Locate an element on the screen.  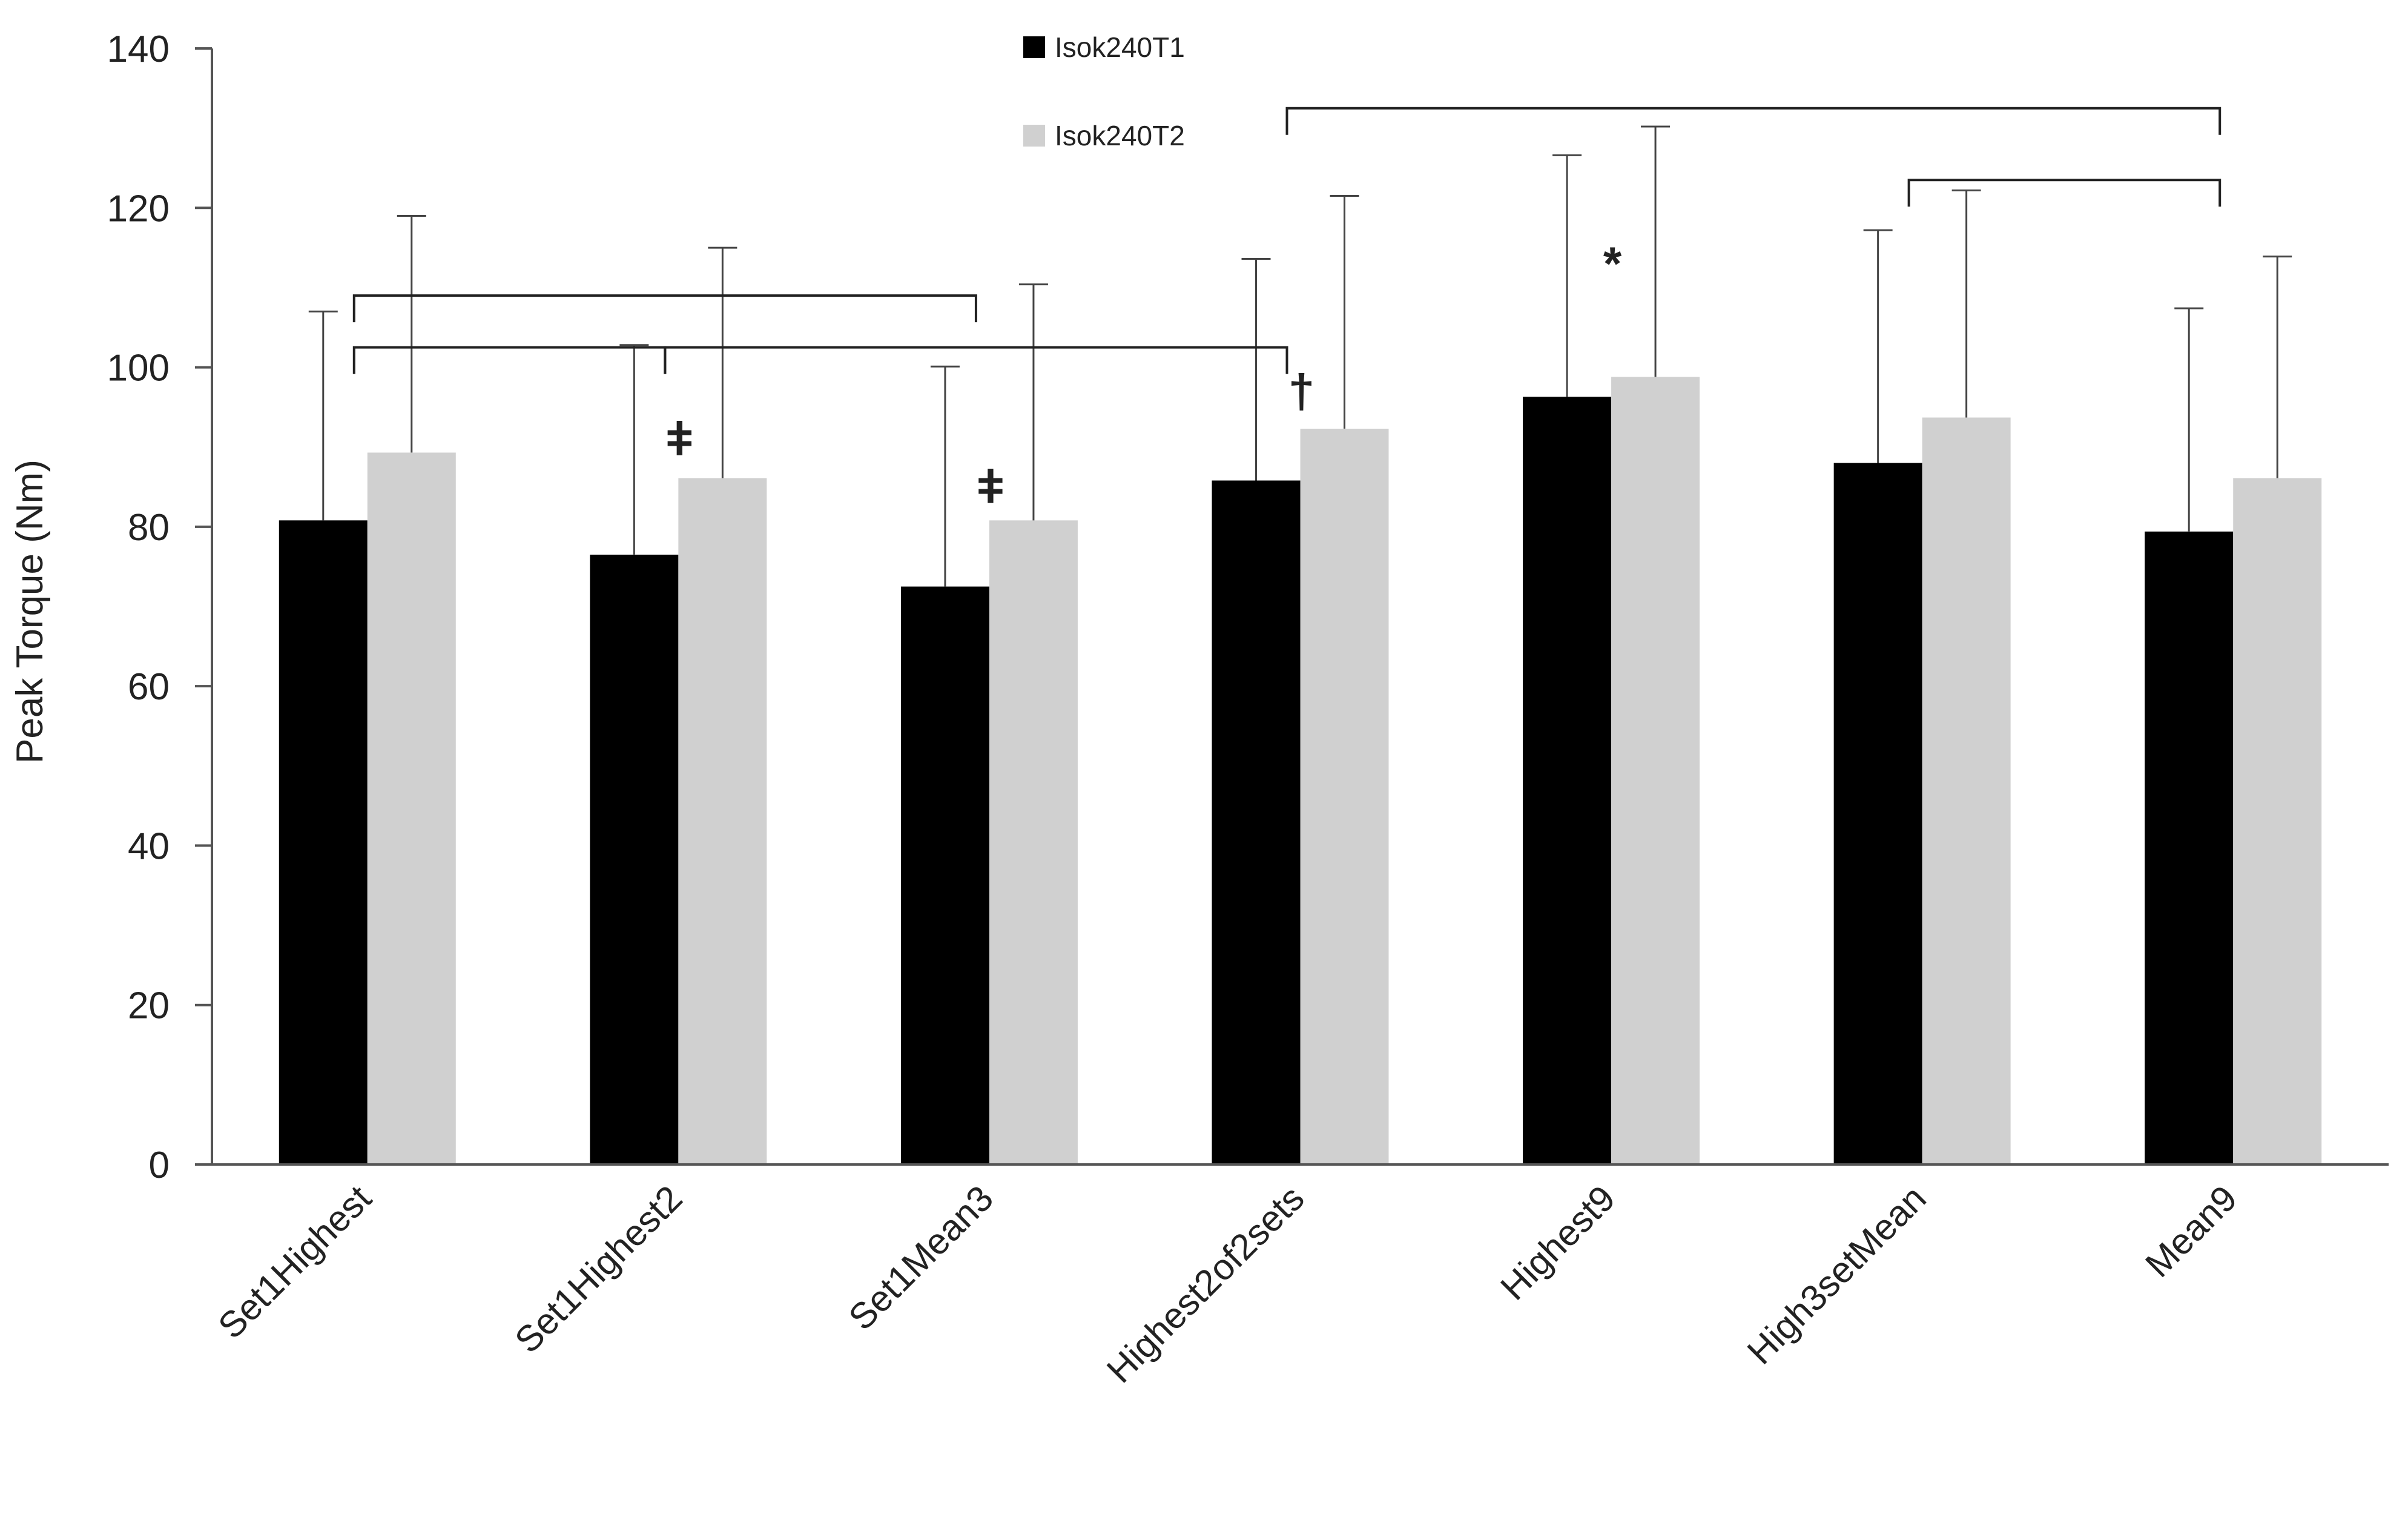
bar-isok240t1-set1highest is located at coordinates (323, 842).